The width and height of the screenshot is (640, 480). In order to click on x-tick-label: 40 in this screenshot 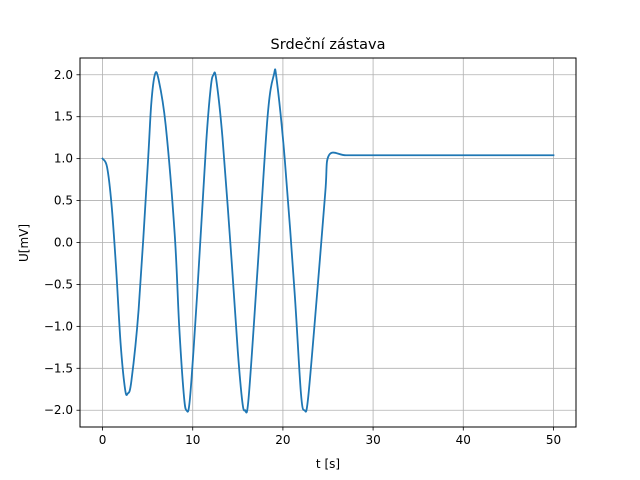, I will do `click(463, 440)`.